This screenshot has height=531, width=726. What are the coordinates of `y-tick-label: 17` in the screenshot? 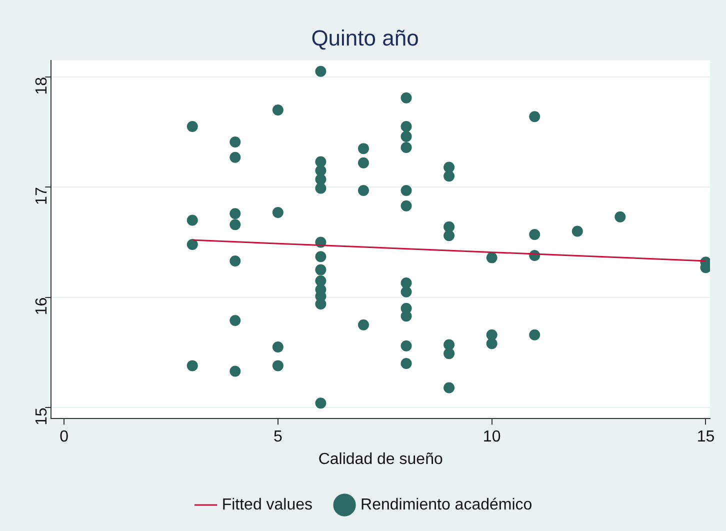 It's located at (42, 196).